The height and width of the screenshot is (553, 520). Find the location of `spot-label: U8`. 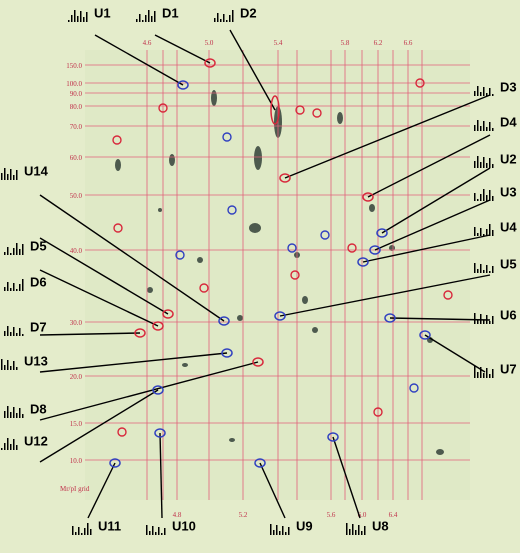

spot-label: U8 is located at coordinates (380, 525).